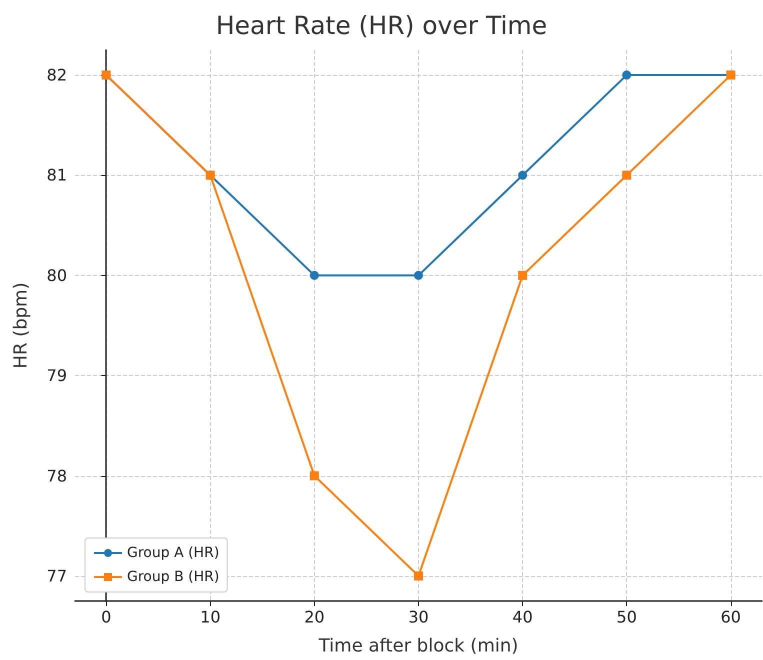  I want to click on y-tick-label: 81, so click(56, 175).